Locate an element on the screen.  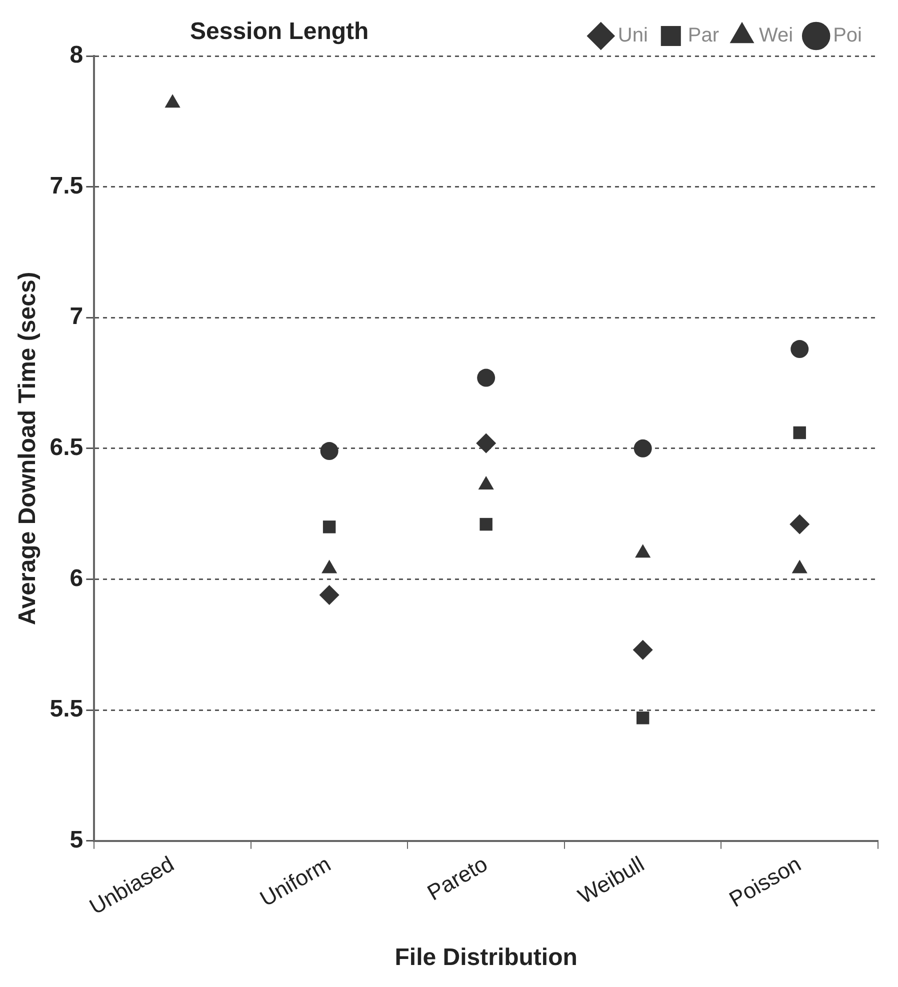
legend-label: Wei is located at coordinates (776, 35).